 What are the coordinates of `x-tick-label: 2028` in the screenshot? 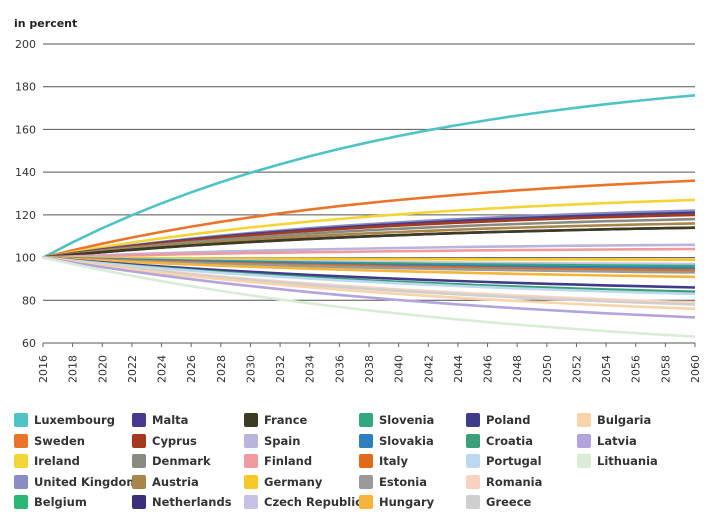 It's located at (221, 369).